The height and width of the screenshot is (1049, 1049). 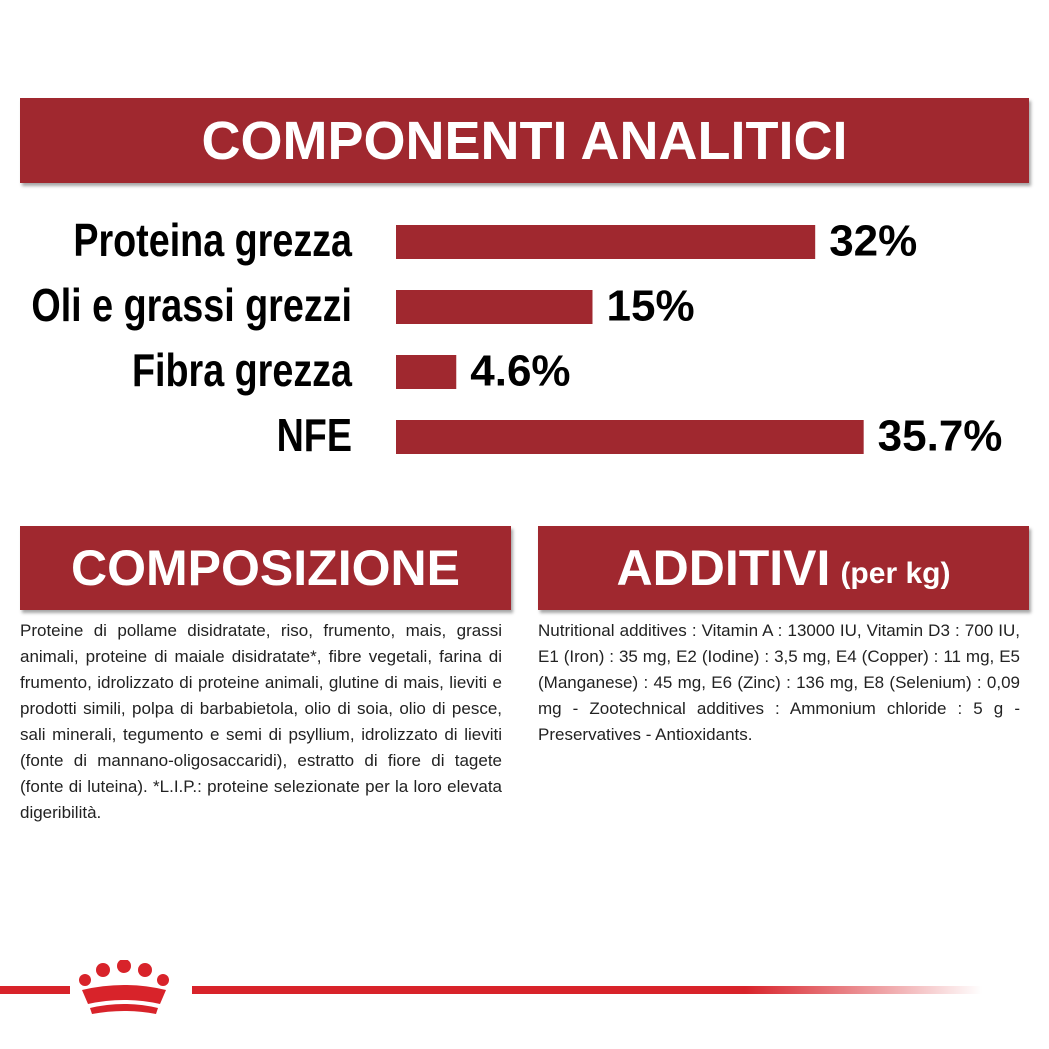 I want to click on value-label: 4.6%, so click(x=520, y=371).